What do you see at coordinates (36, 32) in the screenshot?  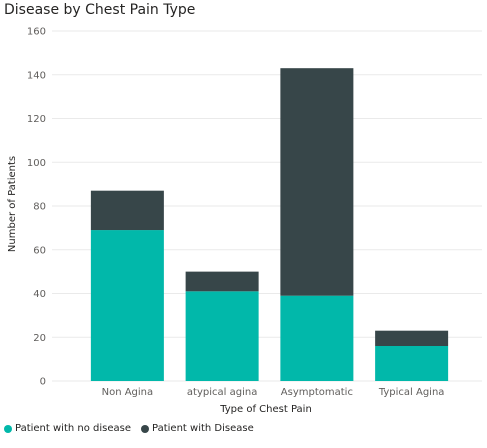 I see `y-tick-label: 160` at bounding box center [36, 32].